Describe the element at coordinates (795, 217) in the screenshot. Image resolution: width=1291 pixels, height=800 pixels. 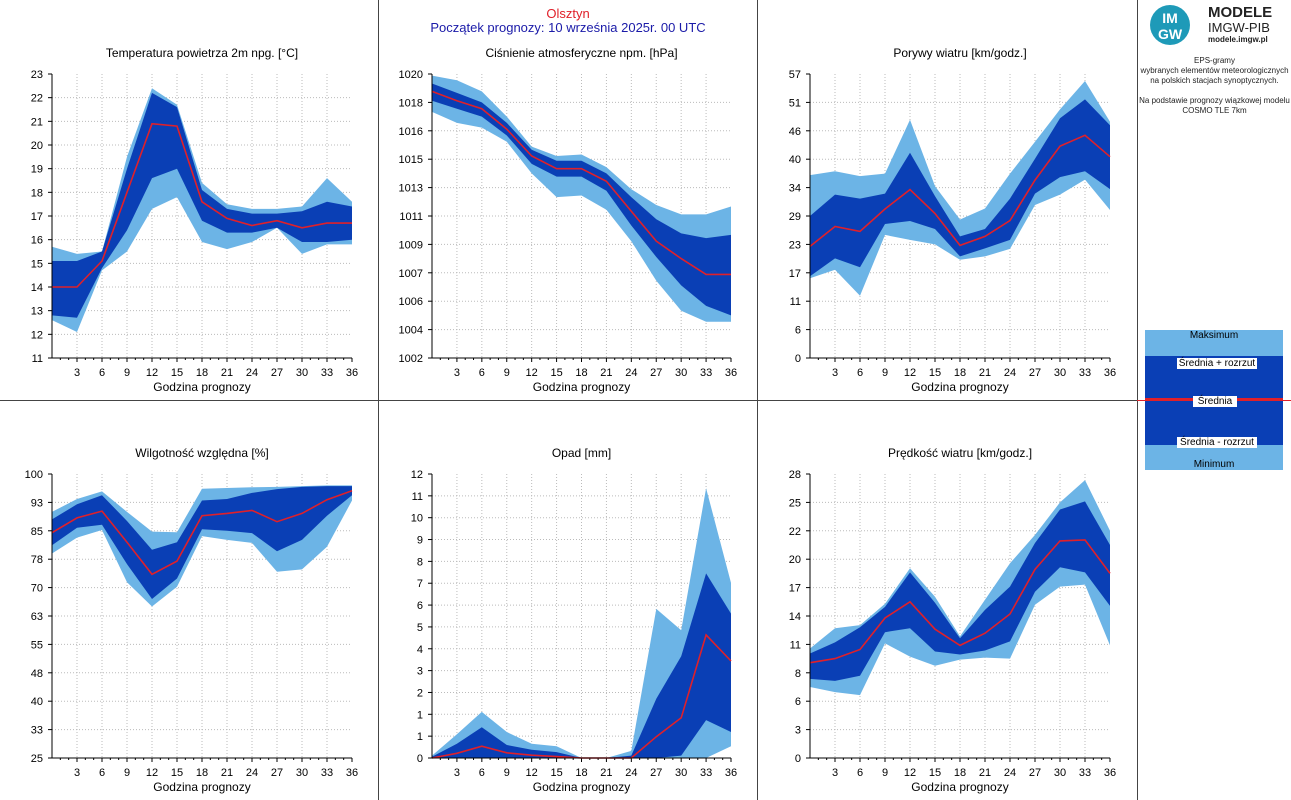
I see `y-tick-label: 29` at that location.